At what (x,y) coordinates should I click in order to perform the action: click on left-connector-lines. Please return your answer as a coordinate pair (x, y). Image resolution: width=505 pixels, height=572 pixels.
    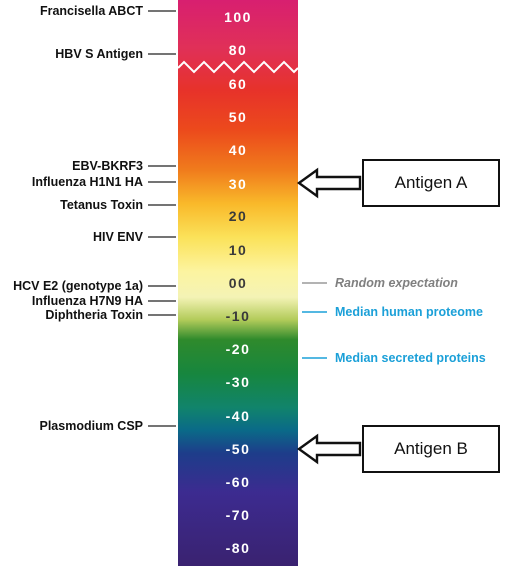
    Looking at the image, I should click on (162, 218).